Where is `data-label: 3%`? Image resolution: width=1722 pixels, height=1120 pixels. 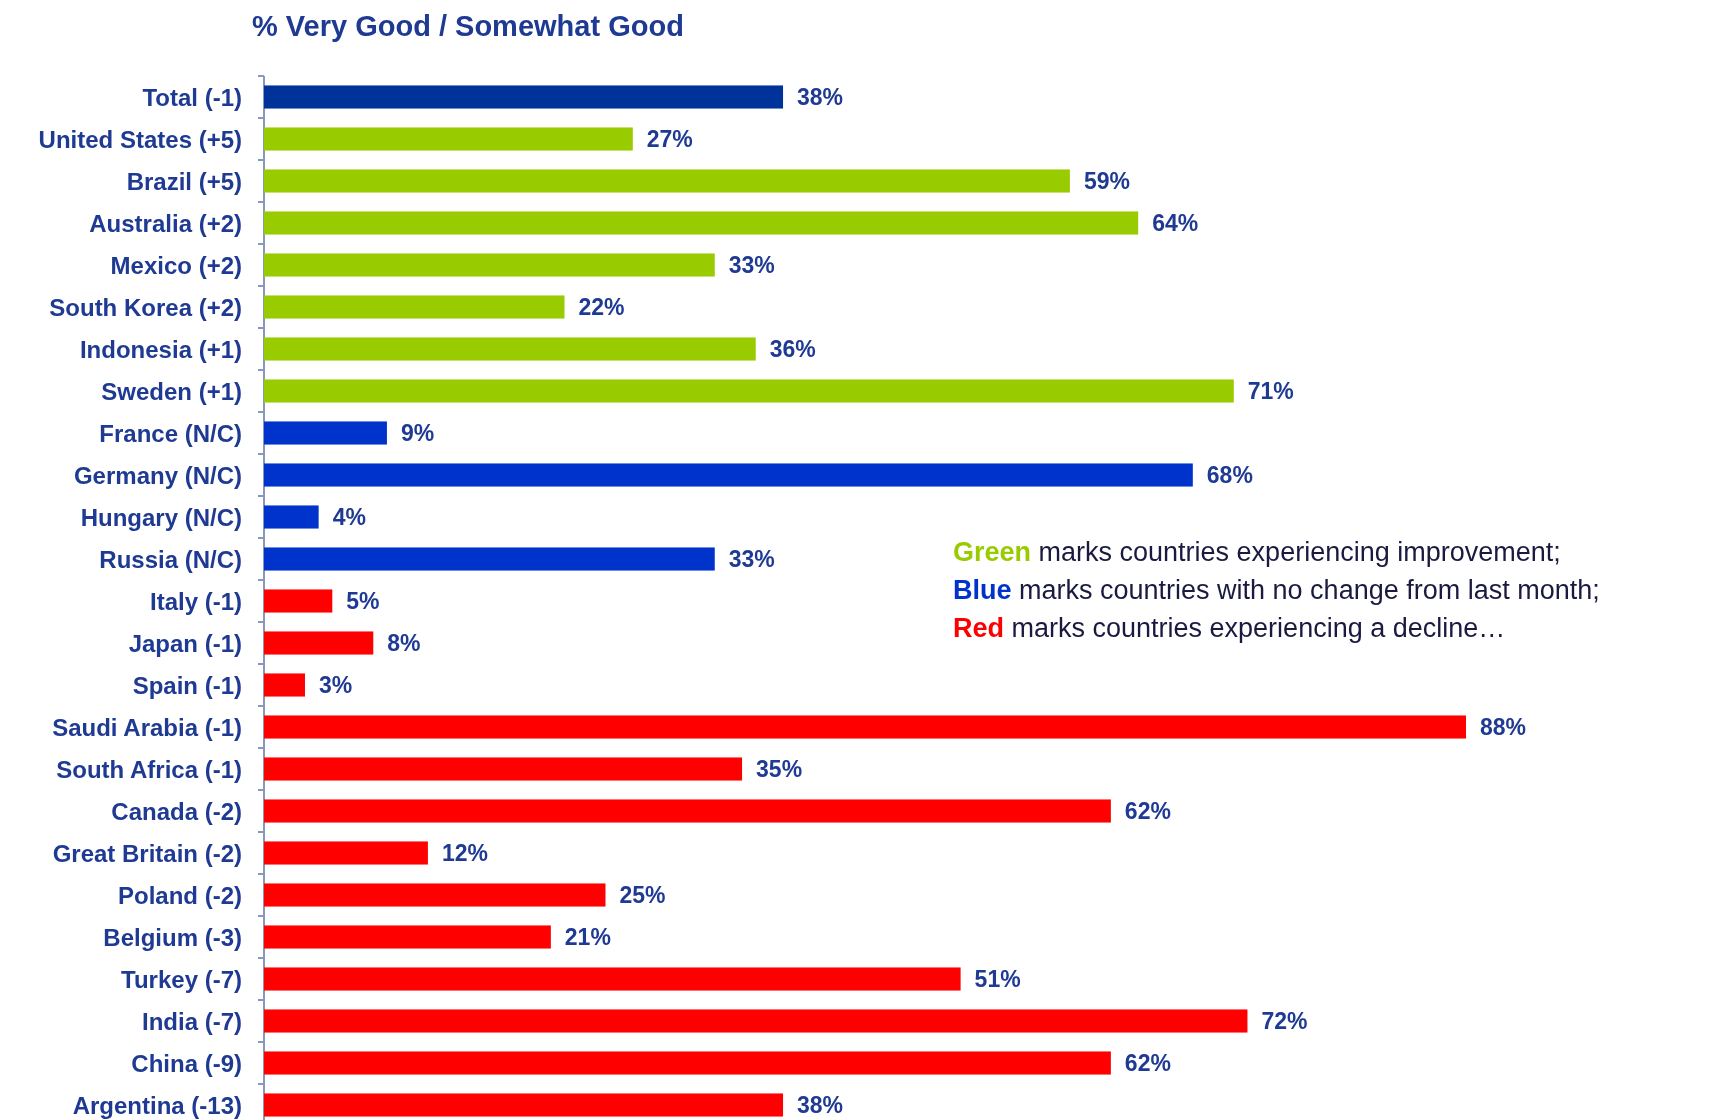 data-label: 3% is located at coordinates (335, 685).